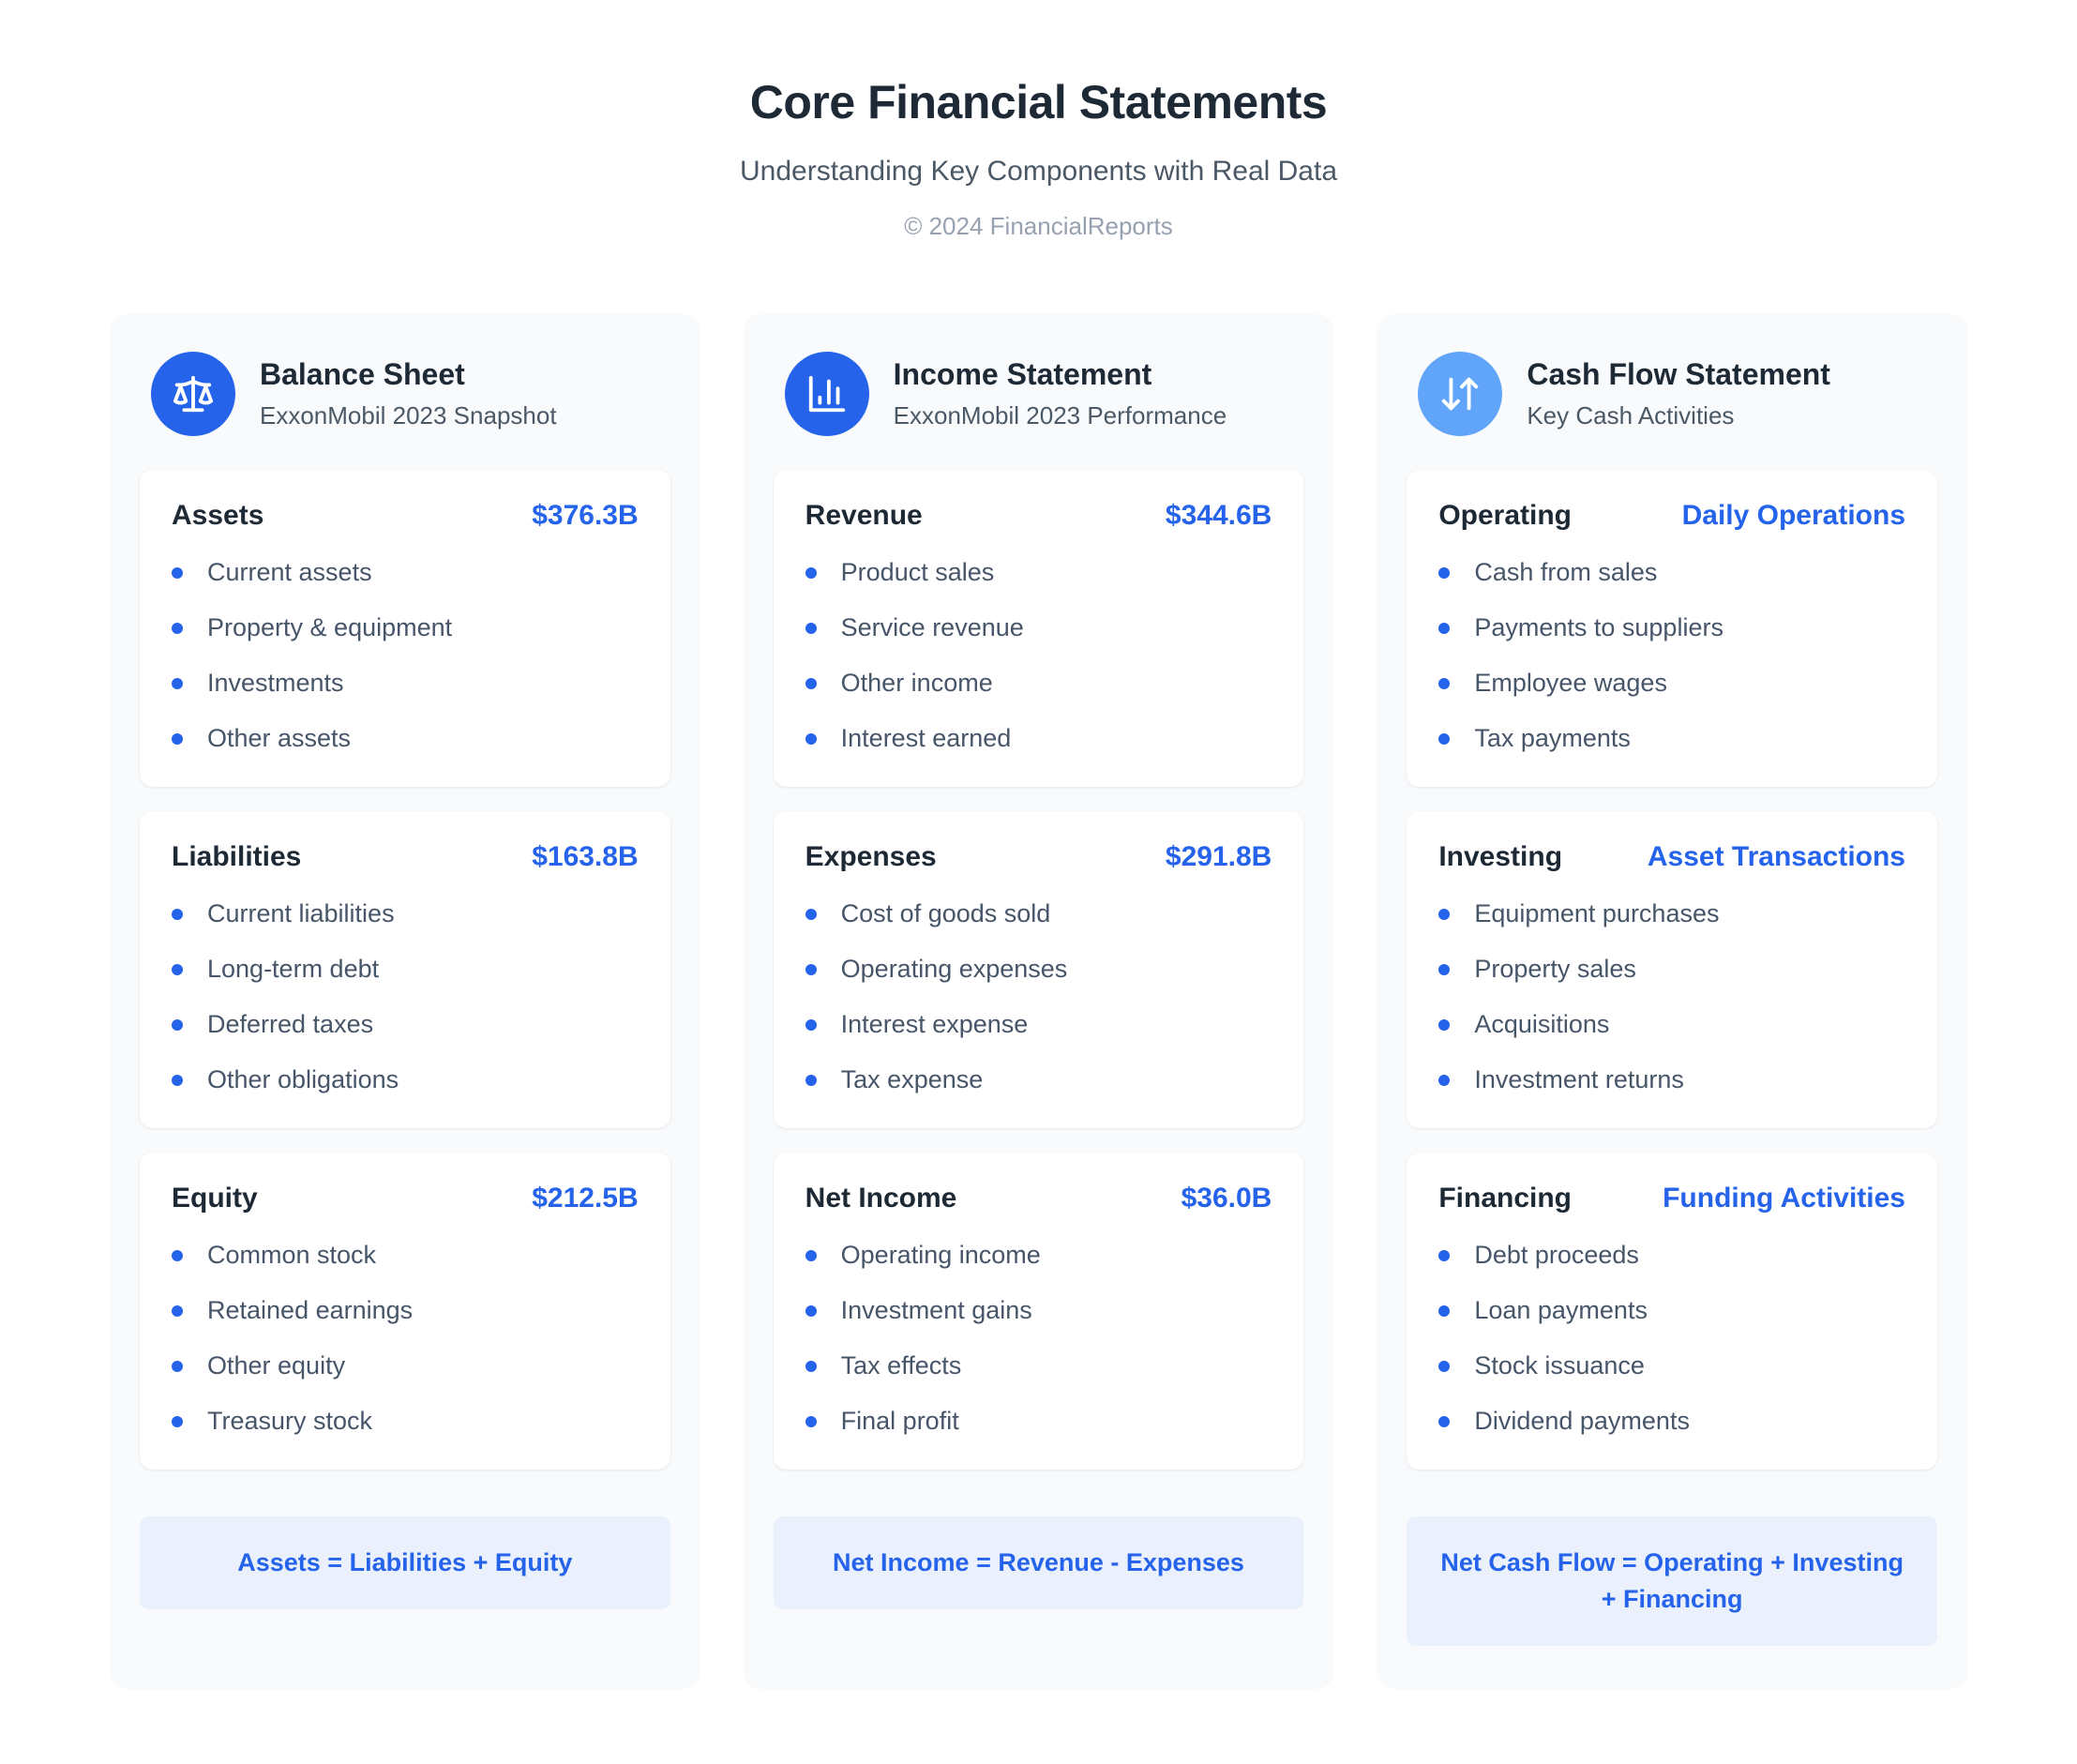 This screenshot has height=1764, width=2077. Describe the element at coordinates (1678, 374) in the screenshot. I see `card-title: Cash Flow Statement` at that location.